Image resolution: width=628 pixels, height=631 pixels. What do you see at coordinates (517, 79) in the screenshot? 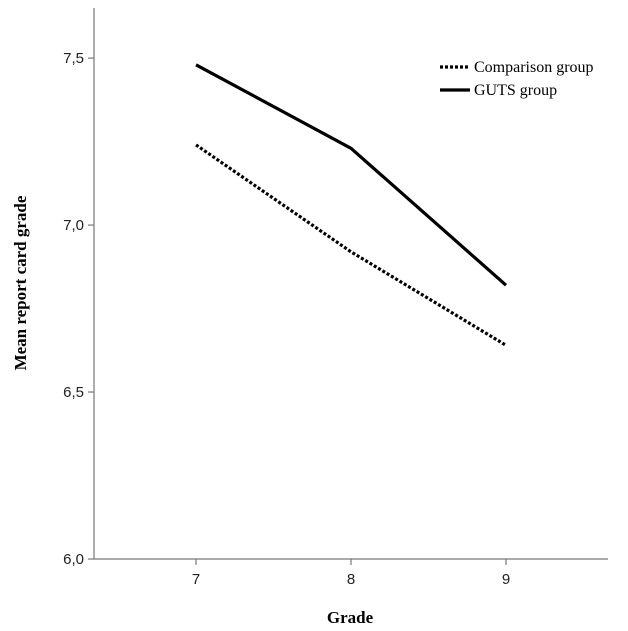
I see `chart-legend: Comparison group GUTS group` at bounding box center [517, 79].